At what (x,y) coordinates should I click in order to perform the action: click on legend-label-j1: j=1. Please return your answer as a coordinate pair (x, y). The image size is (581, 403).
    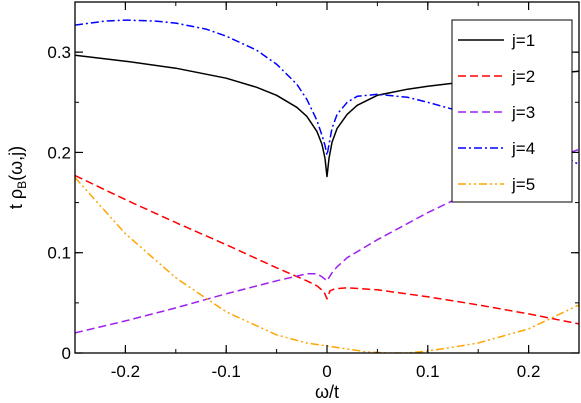
    Looking at the image, I should click on (523, 40).